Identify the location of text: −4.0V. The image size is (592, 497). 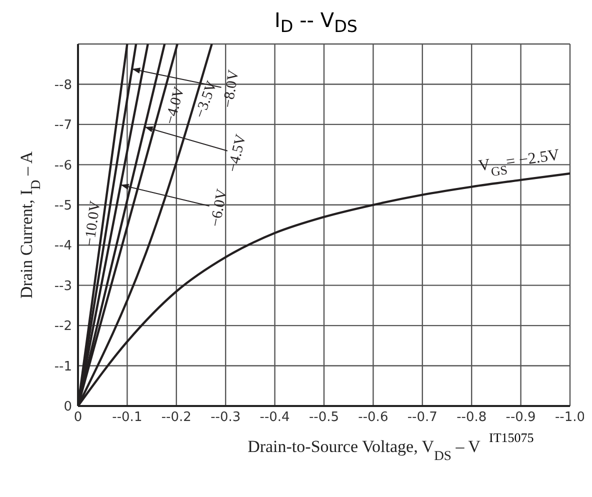
(175, 105).